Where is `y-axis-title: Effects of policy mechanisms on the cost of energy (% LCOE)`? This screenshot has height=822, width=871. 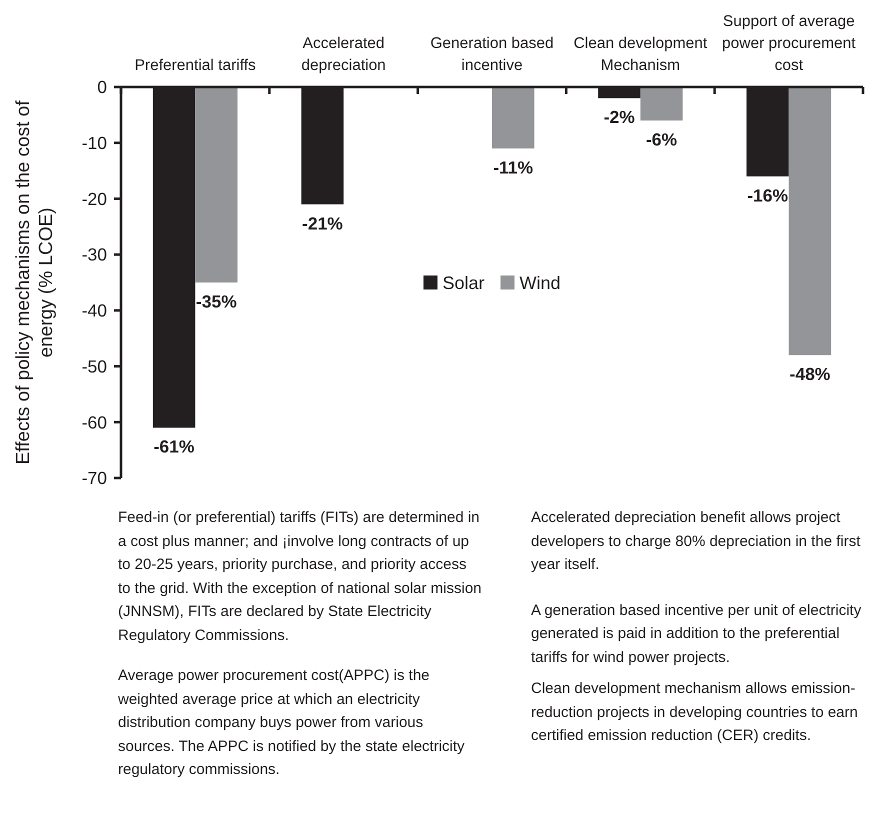
y-axis-title: Effects of policy mechanisms on the cost of energy (% LCOE) is located at coordinates (35, 282).